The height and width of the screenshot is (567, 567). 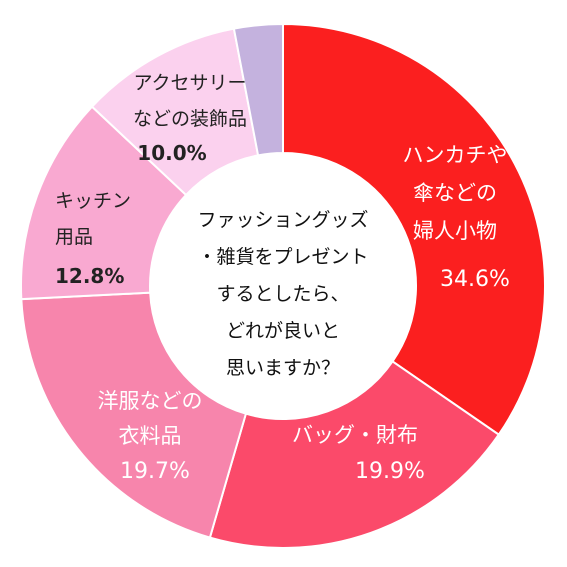 What do you see at coordinates (155, 471) in the screenshot?
I see `slice-value-label: 19.7%` at bounding box center [155, 471].